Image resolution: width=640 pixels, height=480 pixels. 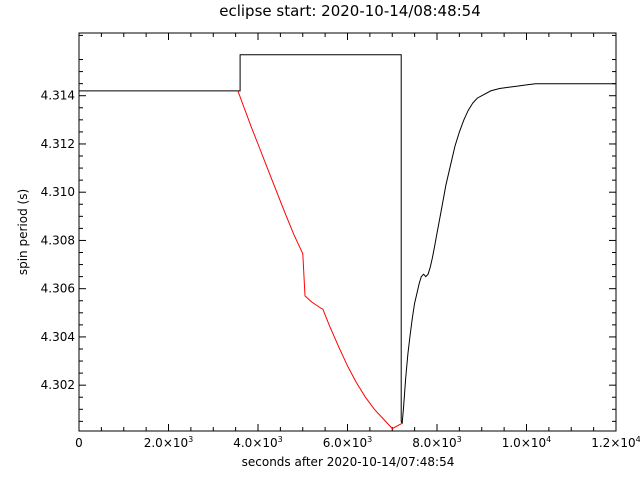 What do you see at coordinates (58, 192) in the screenshot?
I see `y-tick-label: 4.310` at bounding box center [58, 192].